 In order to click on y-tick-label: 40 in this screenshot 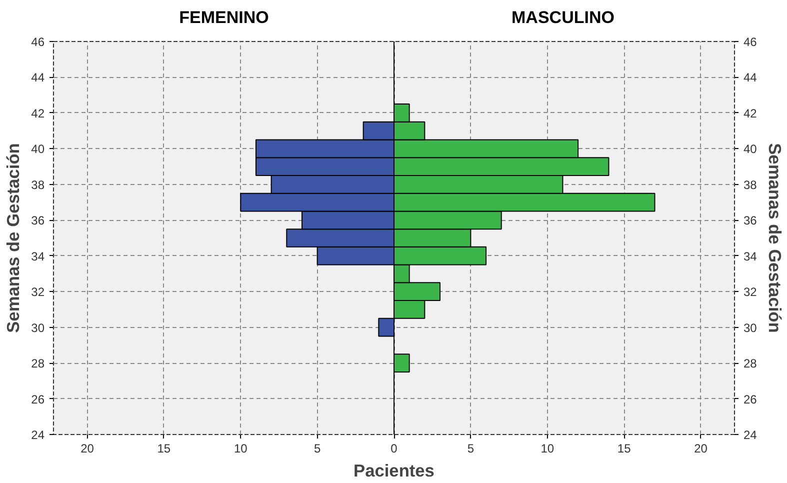, I will do `click(38, 149)`.